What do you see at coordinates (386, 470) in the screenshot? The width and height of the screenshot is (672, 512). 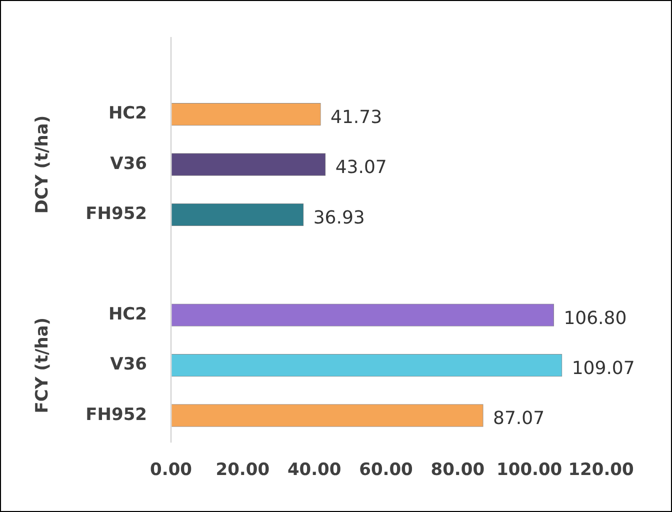 I see `x-tick-label: 60.00` at bounding box center [386, 470].